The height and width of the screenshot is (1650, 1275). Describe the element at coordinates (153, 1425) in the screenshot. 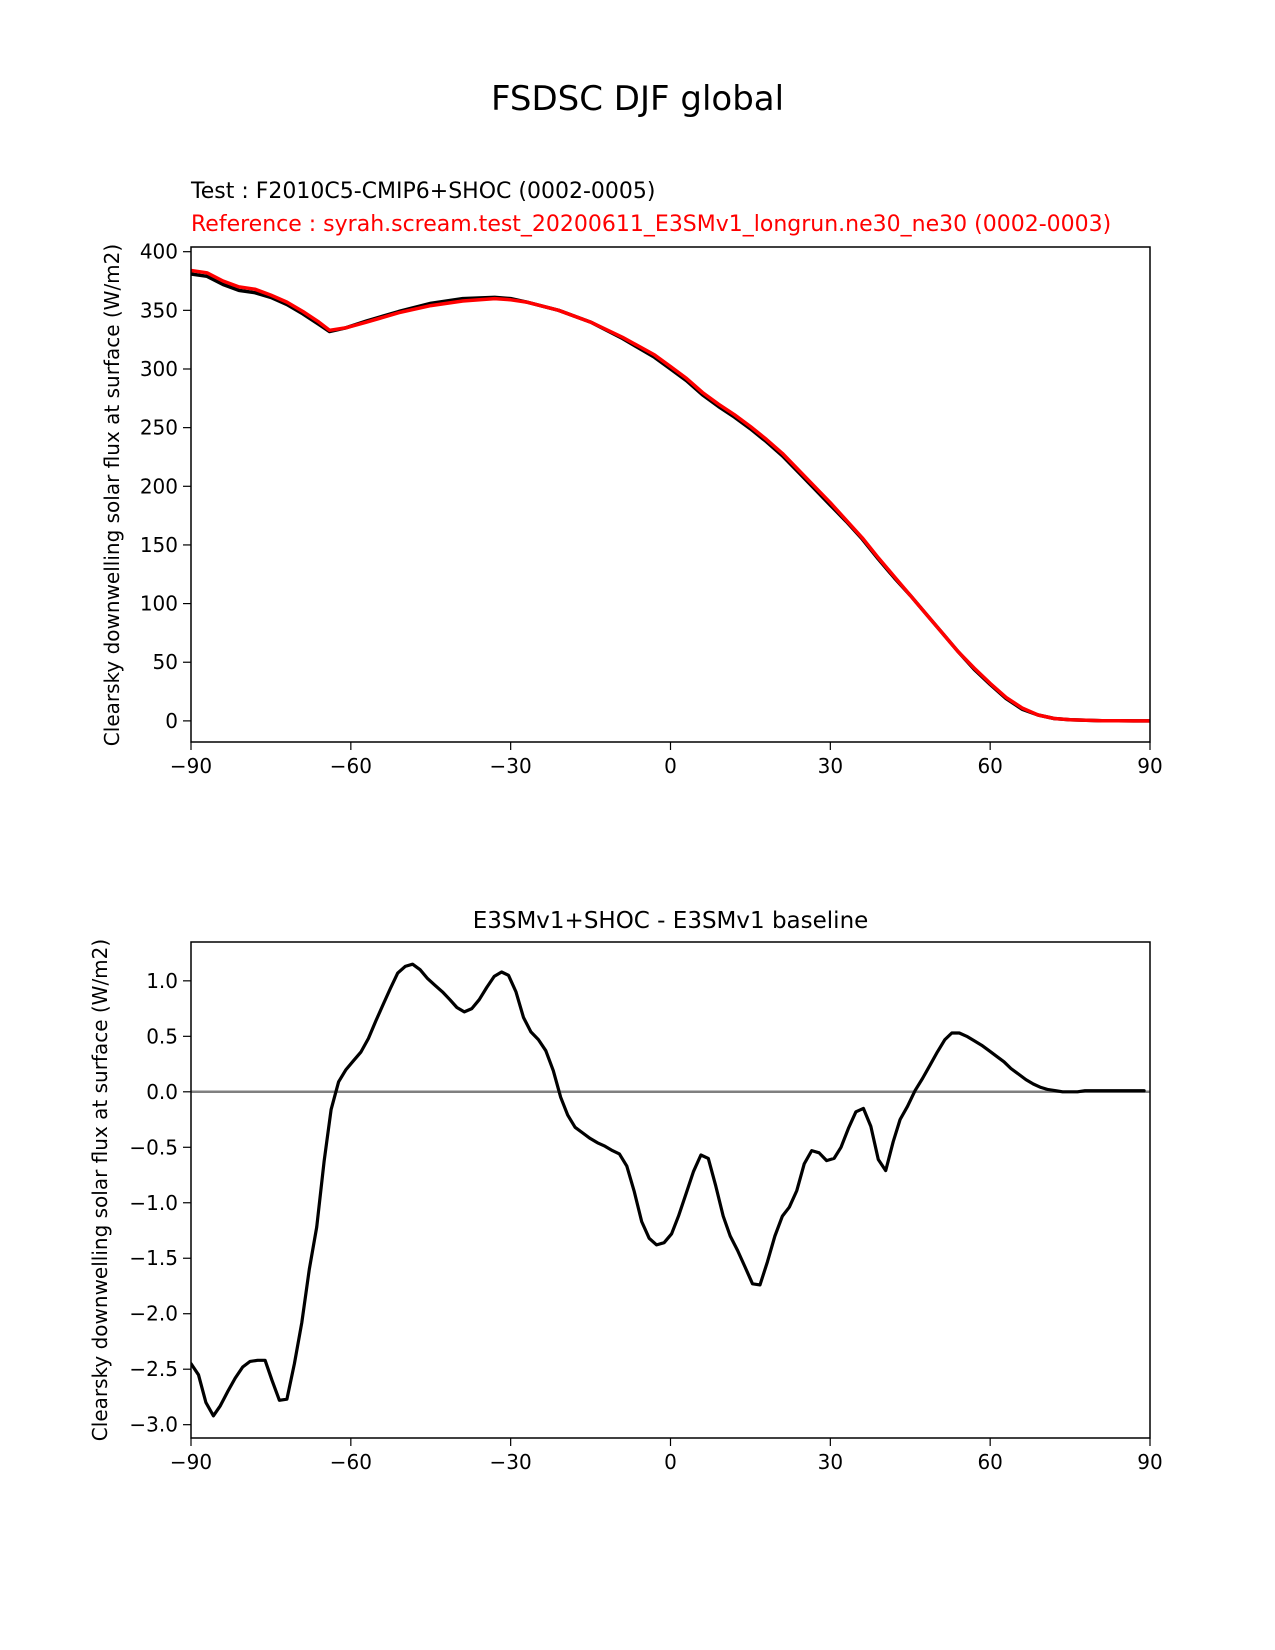

I see `y-tick-label: −3.0` at that location.